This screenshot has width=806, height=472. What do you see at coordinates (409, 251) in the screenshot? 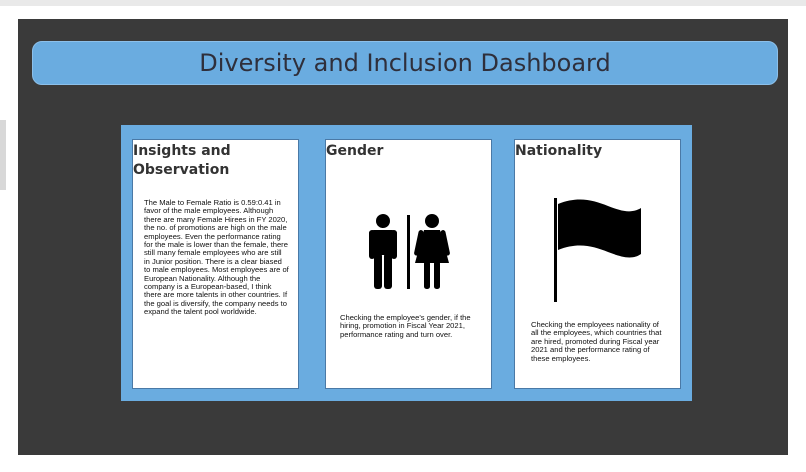
I see `male-female-restroom-icon` at bounding box center [409, 251].